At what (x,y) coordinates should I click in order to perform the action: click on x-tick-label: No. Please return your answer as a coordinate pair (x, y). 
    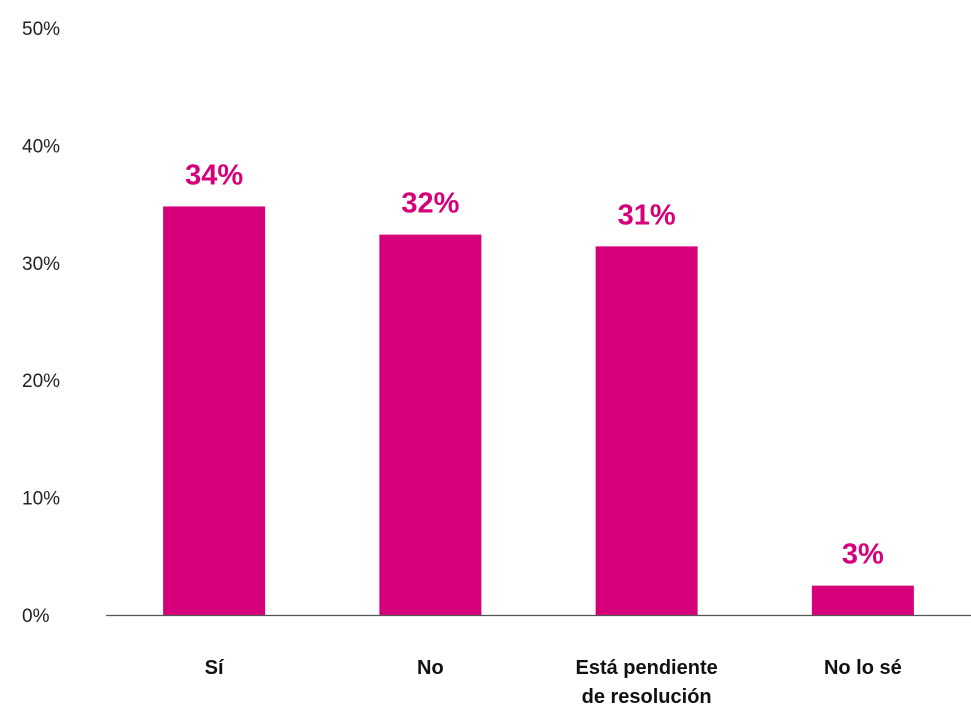
    Looking at the image, I should click on (430, 668).